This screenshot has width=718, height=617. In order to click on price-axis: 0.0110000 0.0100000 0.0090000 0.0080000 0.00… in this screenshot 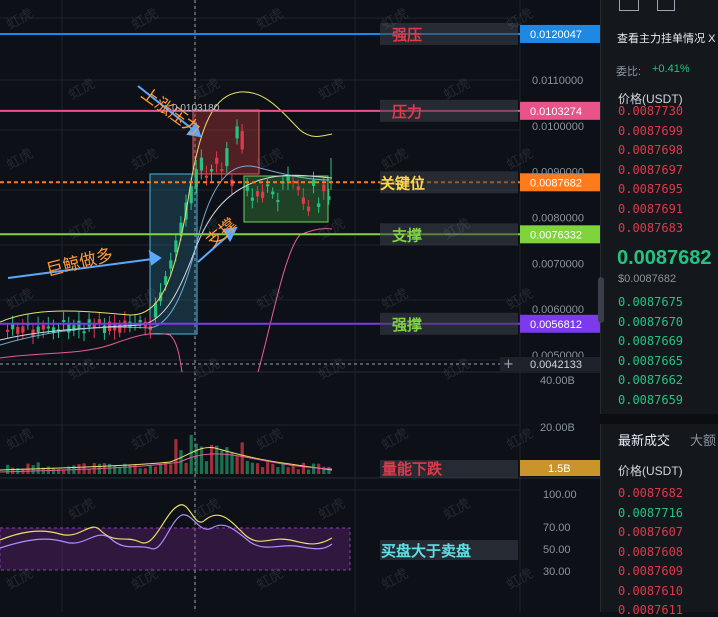, I will do `click(558, 218)`.